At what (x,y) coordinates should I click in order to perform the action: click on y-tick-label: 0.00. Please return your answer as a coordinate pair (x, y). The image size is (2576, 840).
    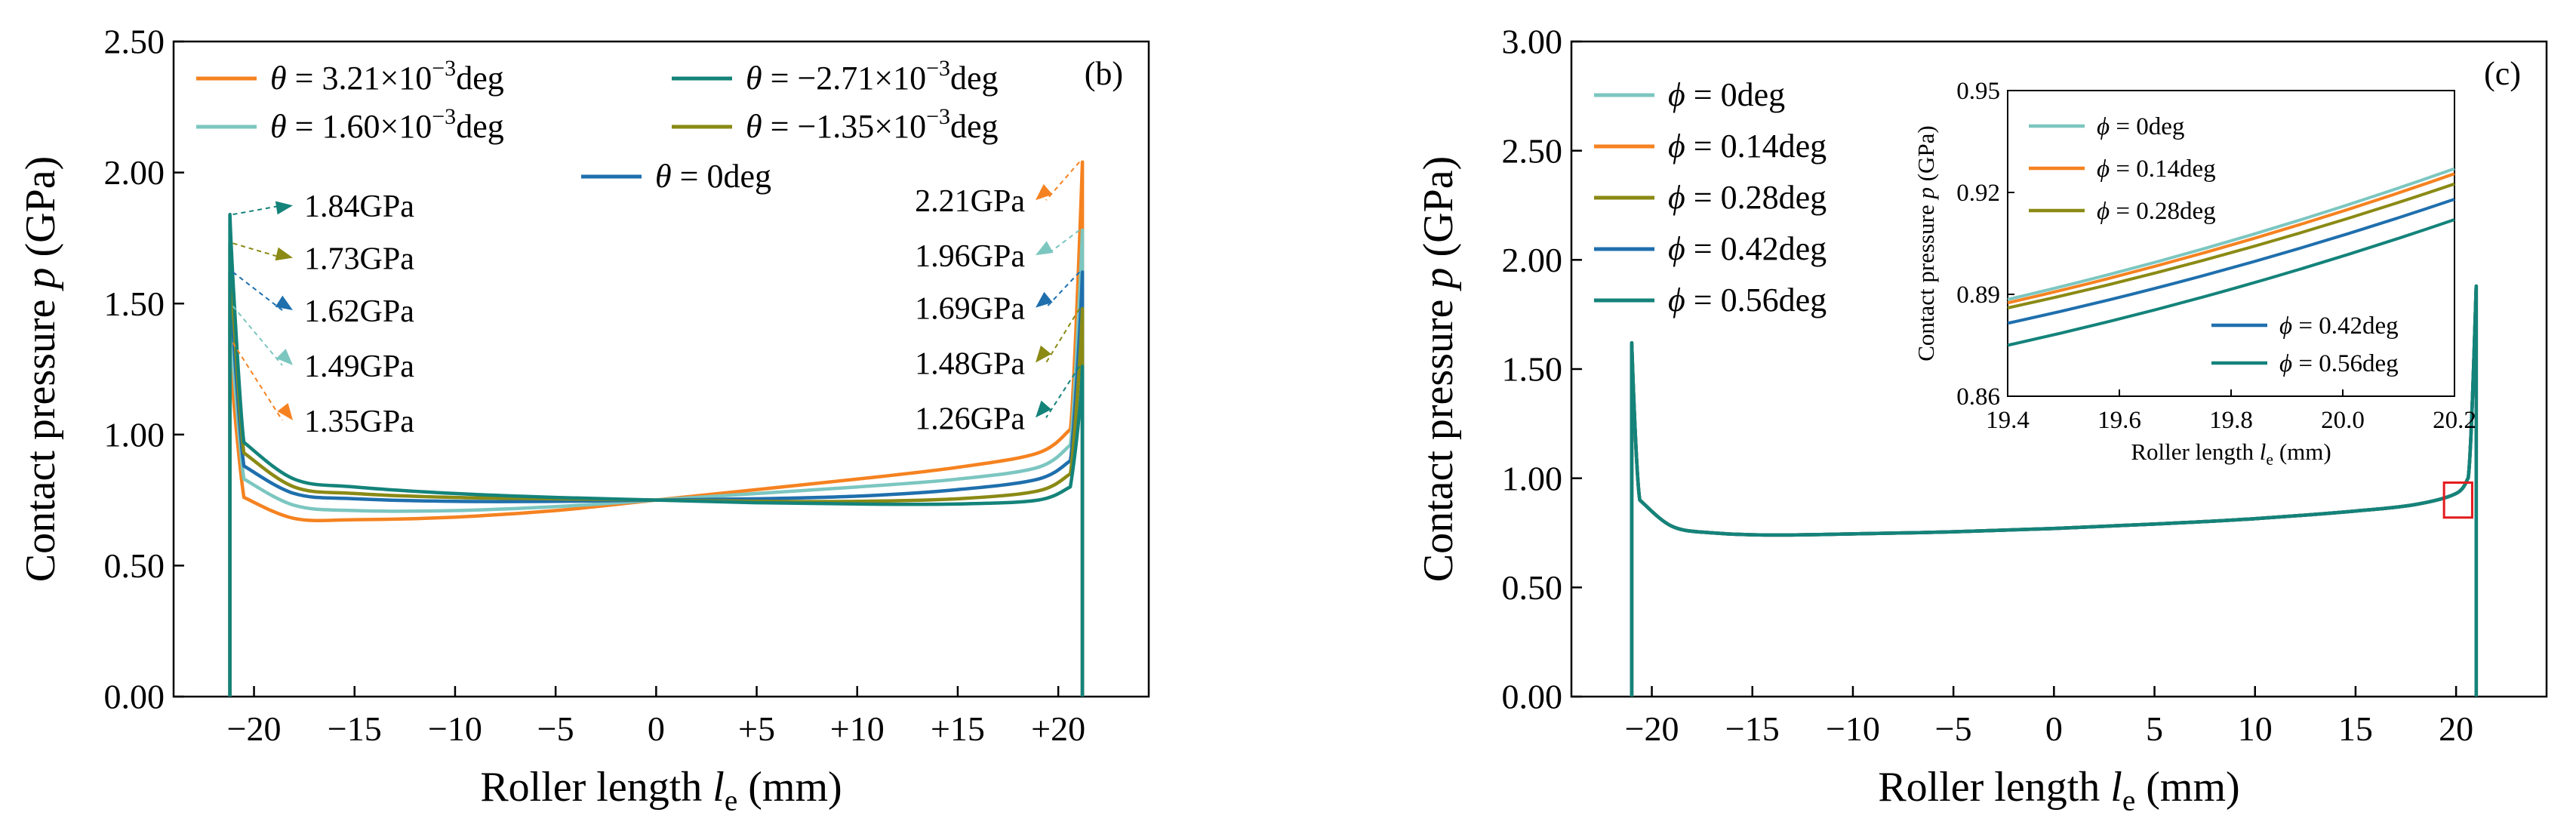
    Looking at the image, I should click on (1532, 697).